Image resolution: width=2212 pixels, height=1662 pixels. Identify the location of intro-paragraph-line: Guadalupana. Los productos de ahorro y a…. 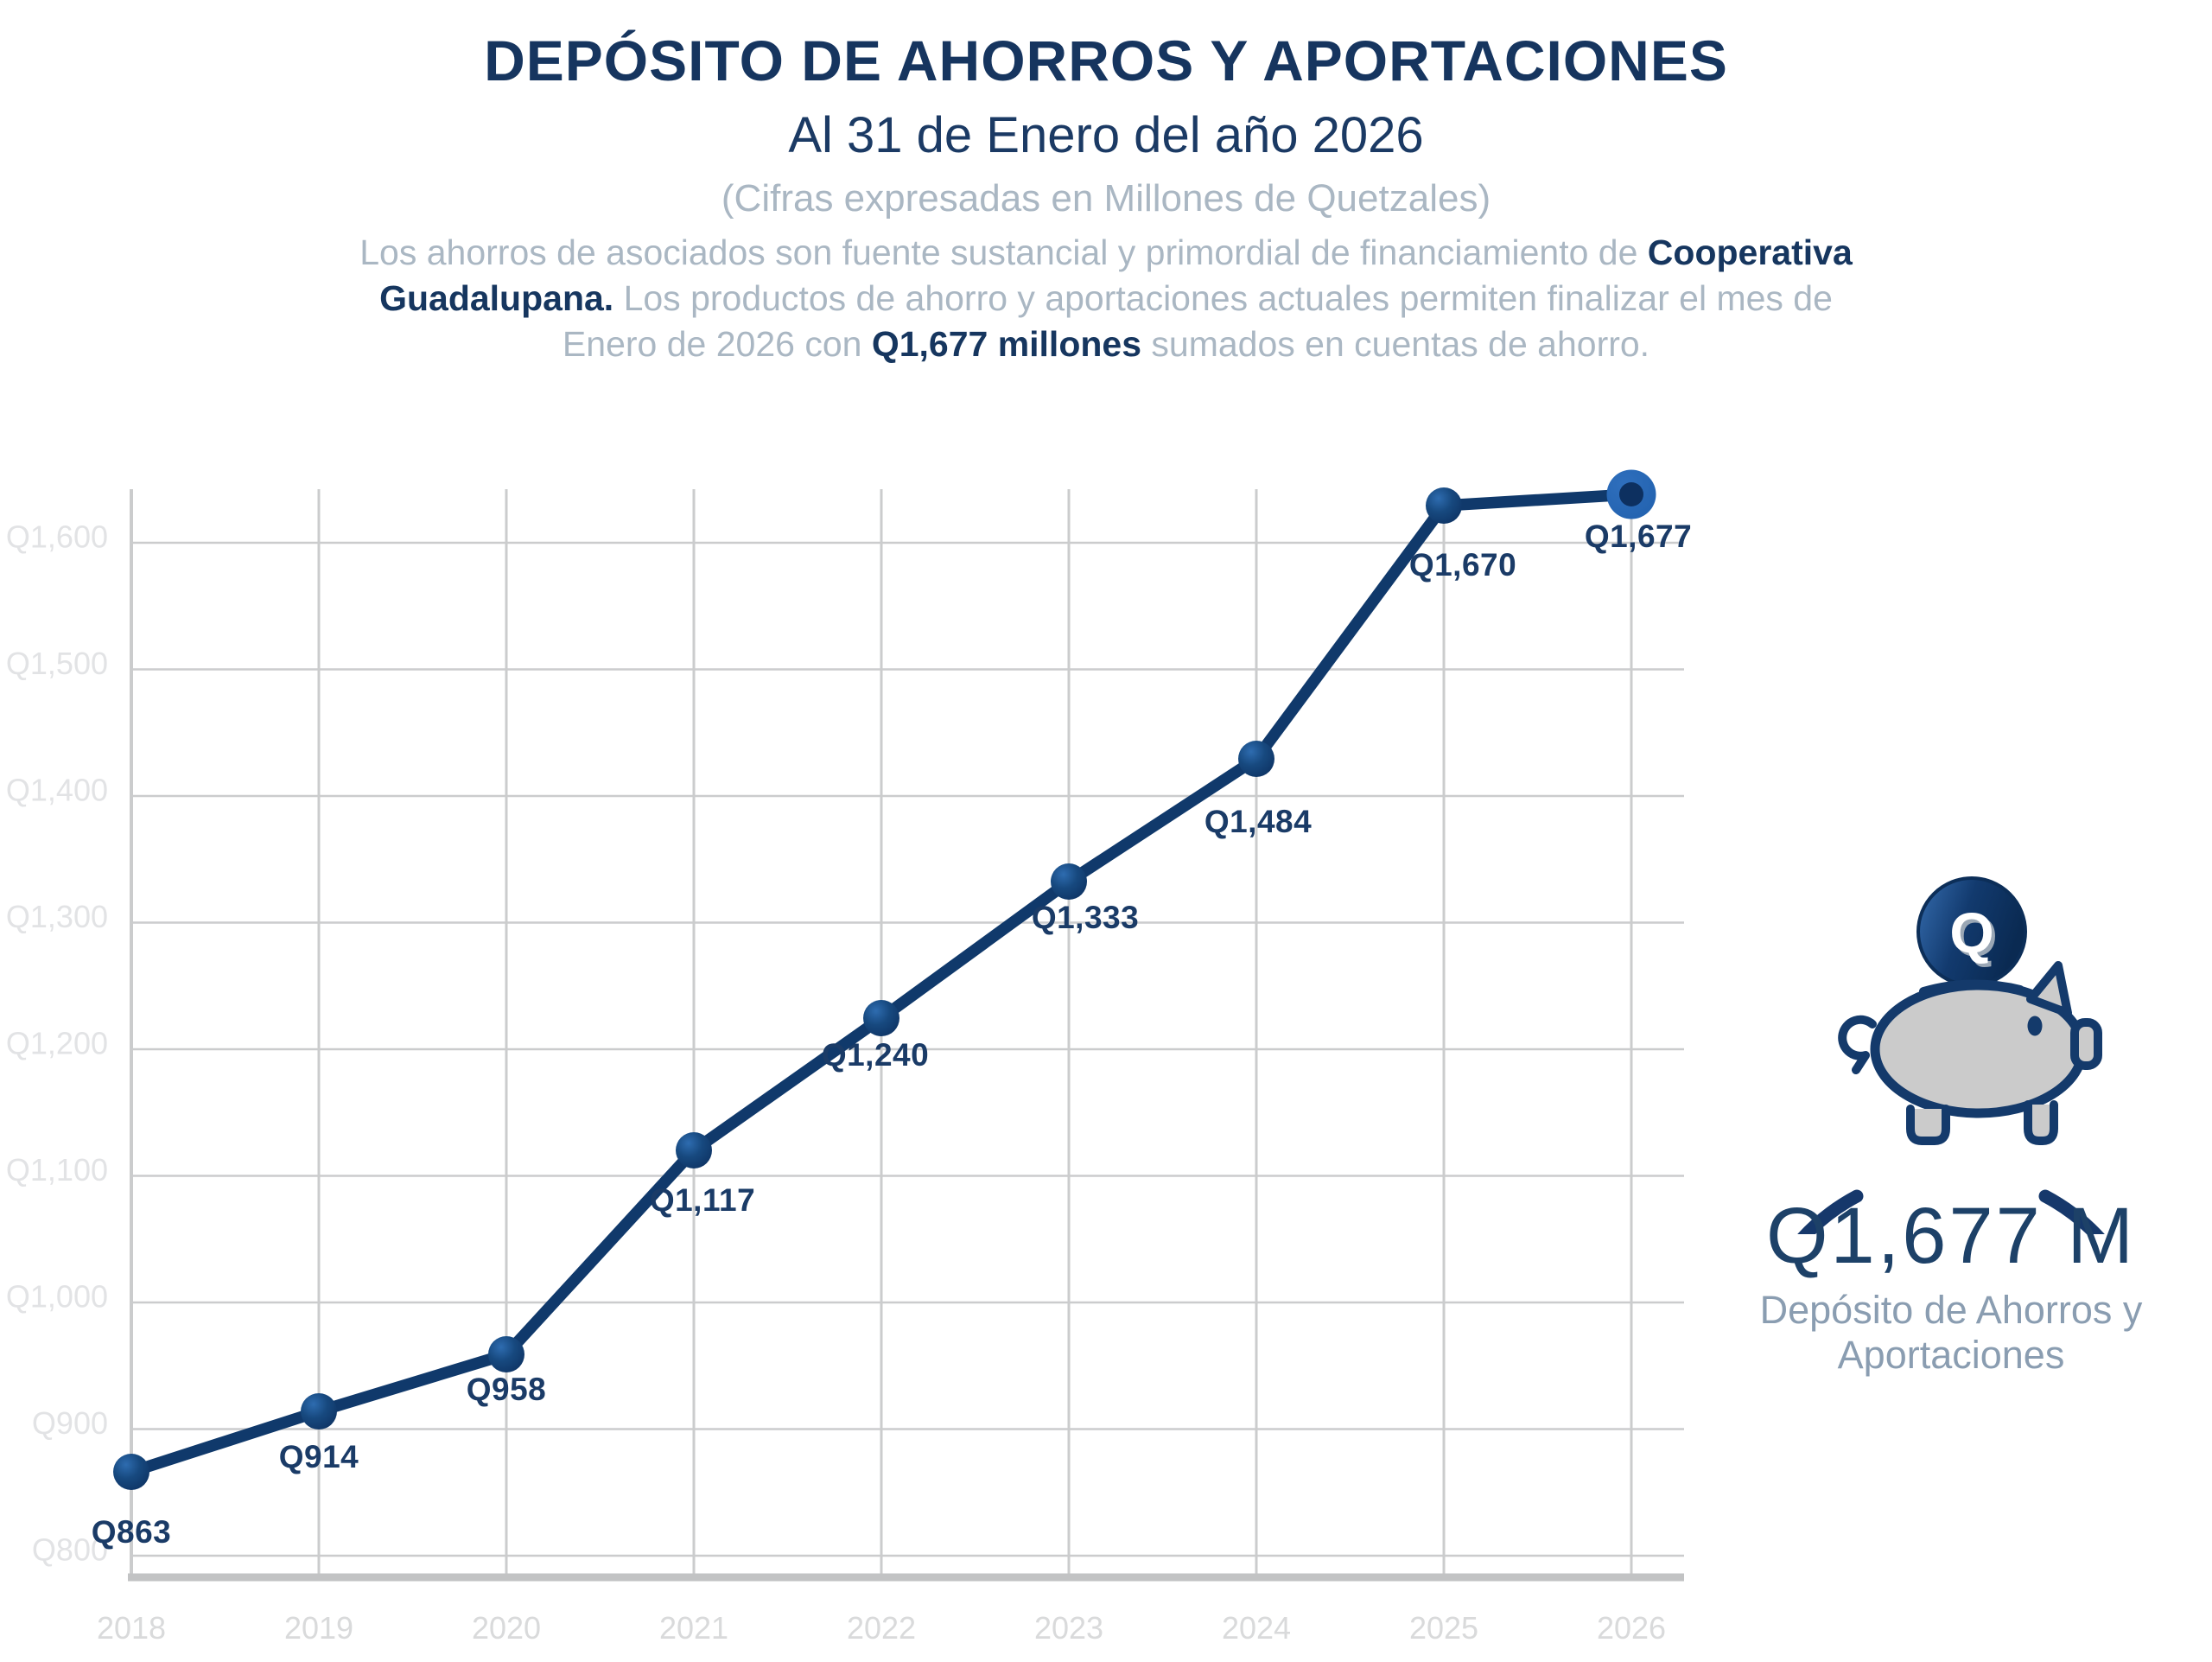
(1106, 299).